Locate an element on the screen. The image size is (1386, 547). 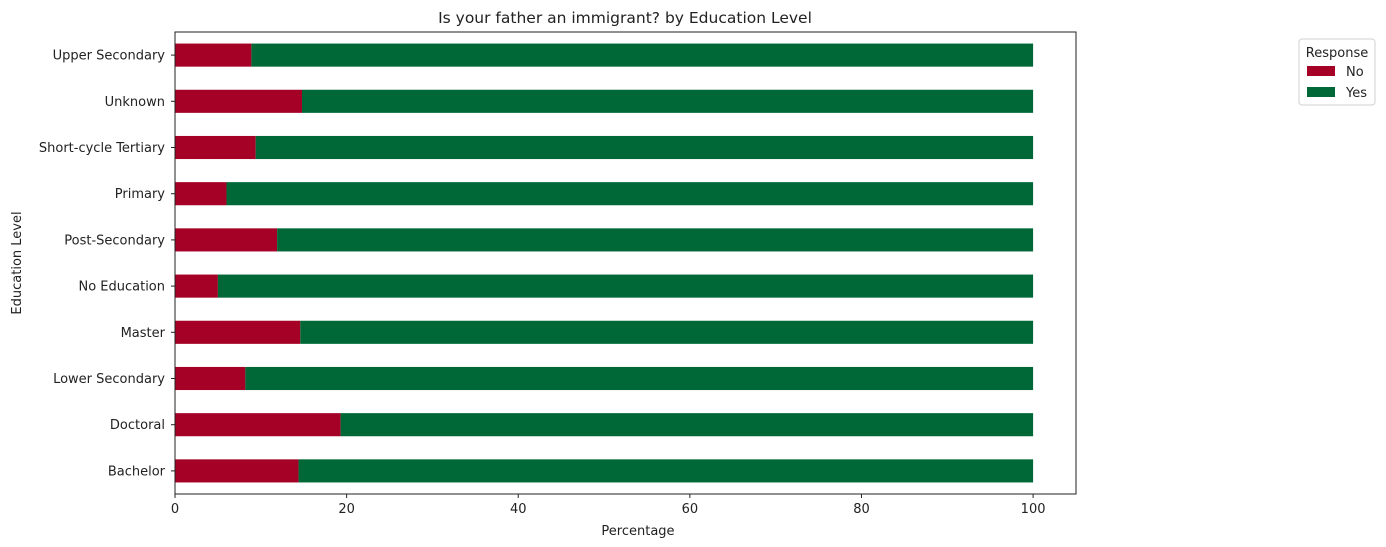
x-tick-label: 100 is located at coordinates (1033, 509).